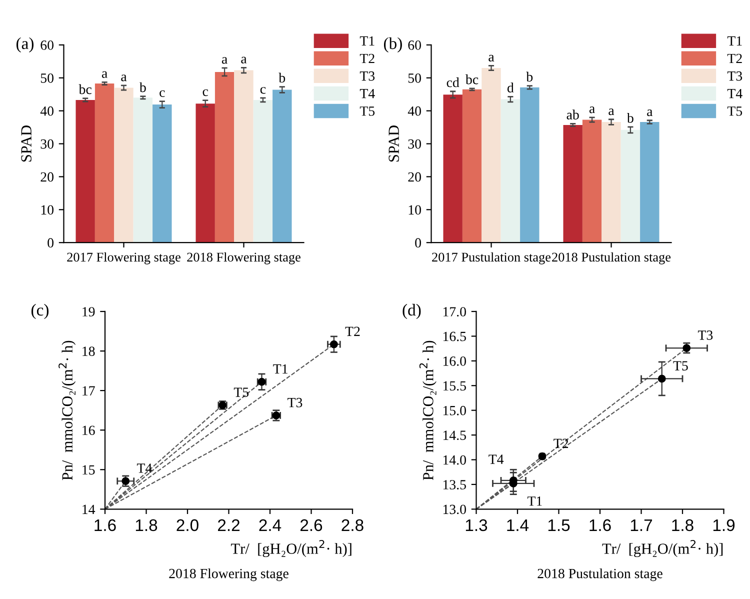  Describe the element at coordinates (229, 525) in the screenshot. I see `x-tick-label: 2.2` at that location.